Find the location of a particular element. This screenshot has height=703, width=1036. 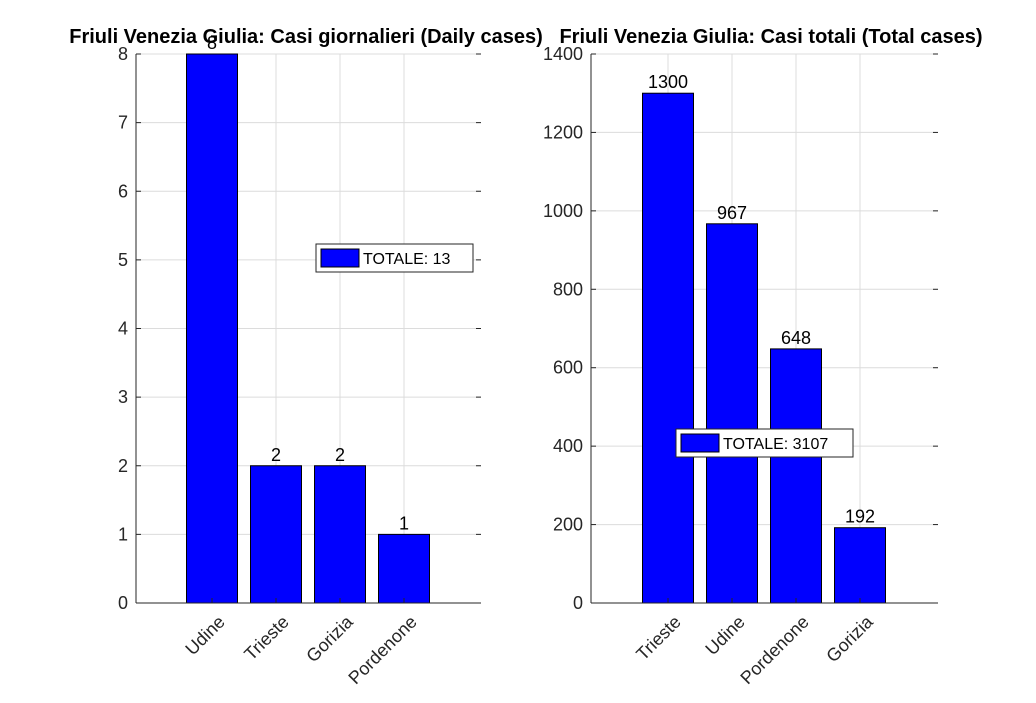

legend-daily: TOTALE: 13 is located at coordinates (394, 258).